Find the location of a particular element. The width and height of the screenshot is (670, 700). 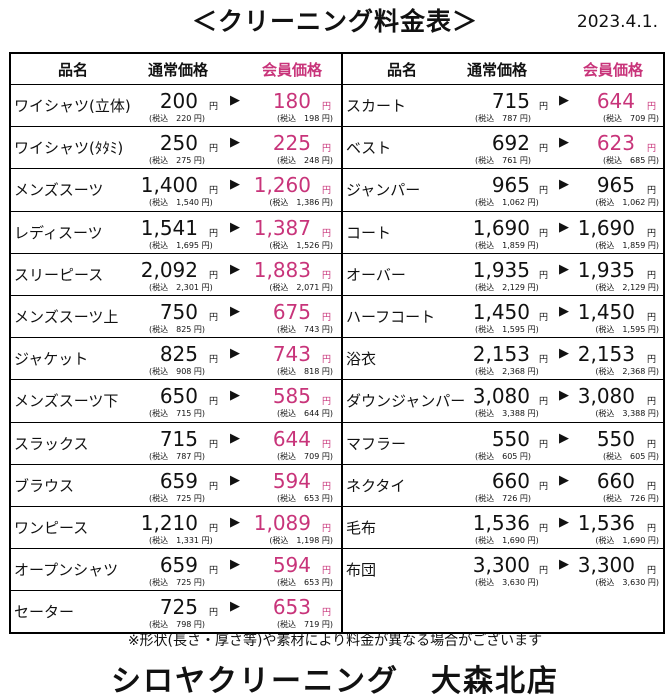

regular-price: 1,690 is located at coordinates (501, 227).